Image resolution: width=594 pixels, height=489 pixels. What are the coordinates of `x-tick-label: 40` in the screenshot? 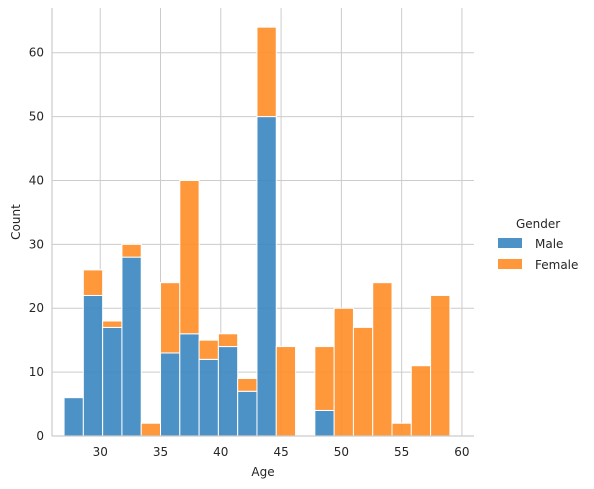 It's located at (220, 452).